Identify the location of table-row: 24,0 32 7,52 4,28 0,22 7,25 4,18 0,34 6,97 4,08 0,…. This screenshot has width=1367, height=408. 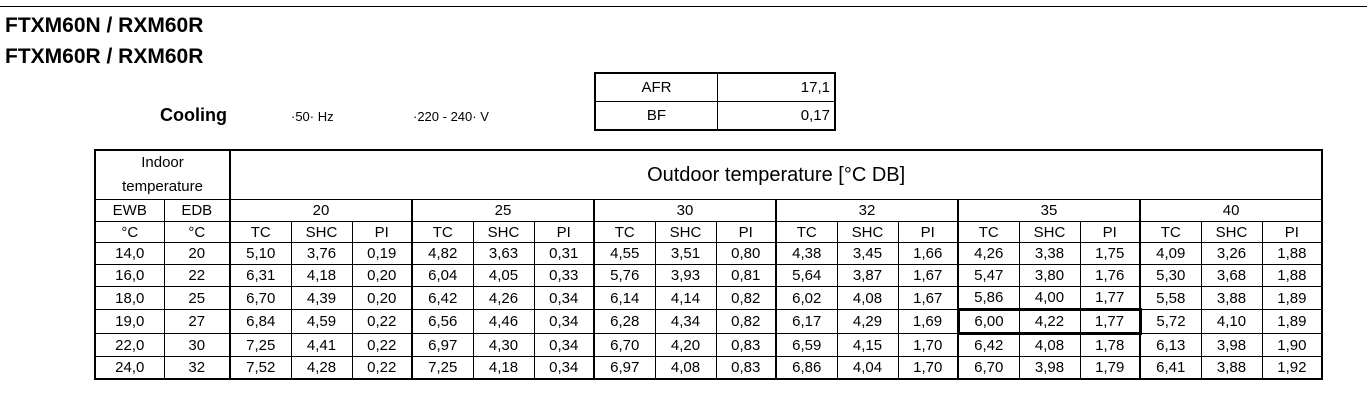
(708, 368).